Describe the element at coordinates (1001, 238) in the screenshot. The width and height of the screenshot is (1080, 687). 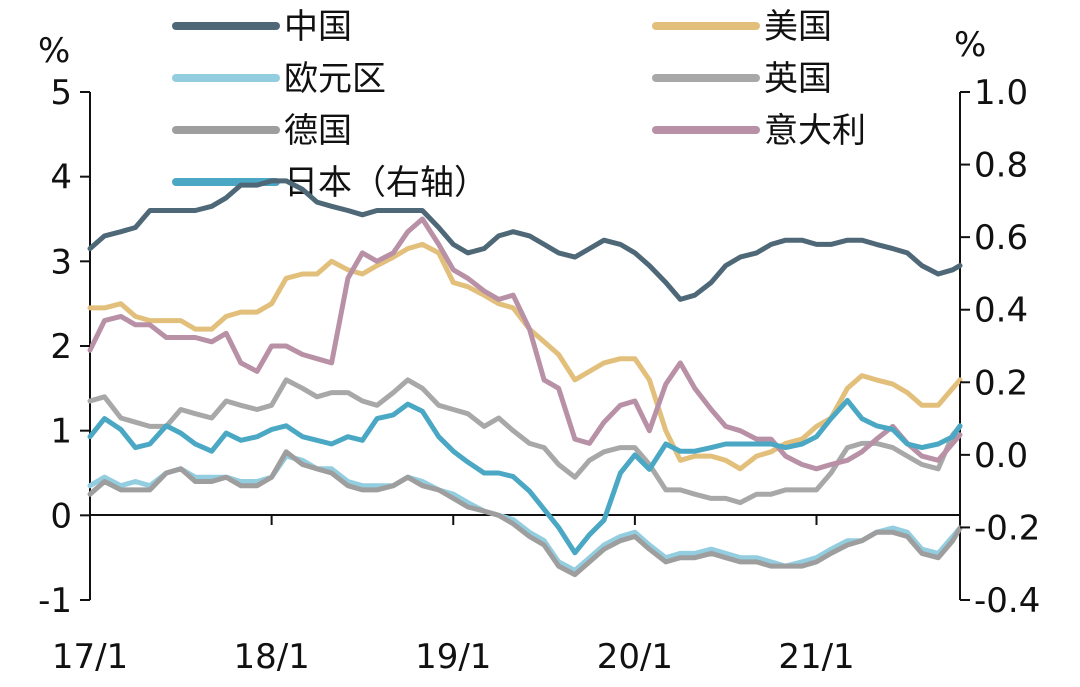
I see `right-tick-label: 0.6` at that location.